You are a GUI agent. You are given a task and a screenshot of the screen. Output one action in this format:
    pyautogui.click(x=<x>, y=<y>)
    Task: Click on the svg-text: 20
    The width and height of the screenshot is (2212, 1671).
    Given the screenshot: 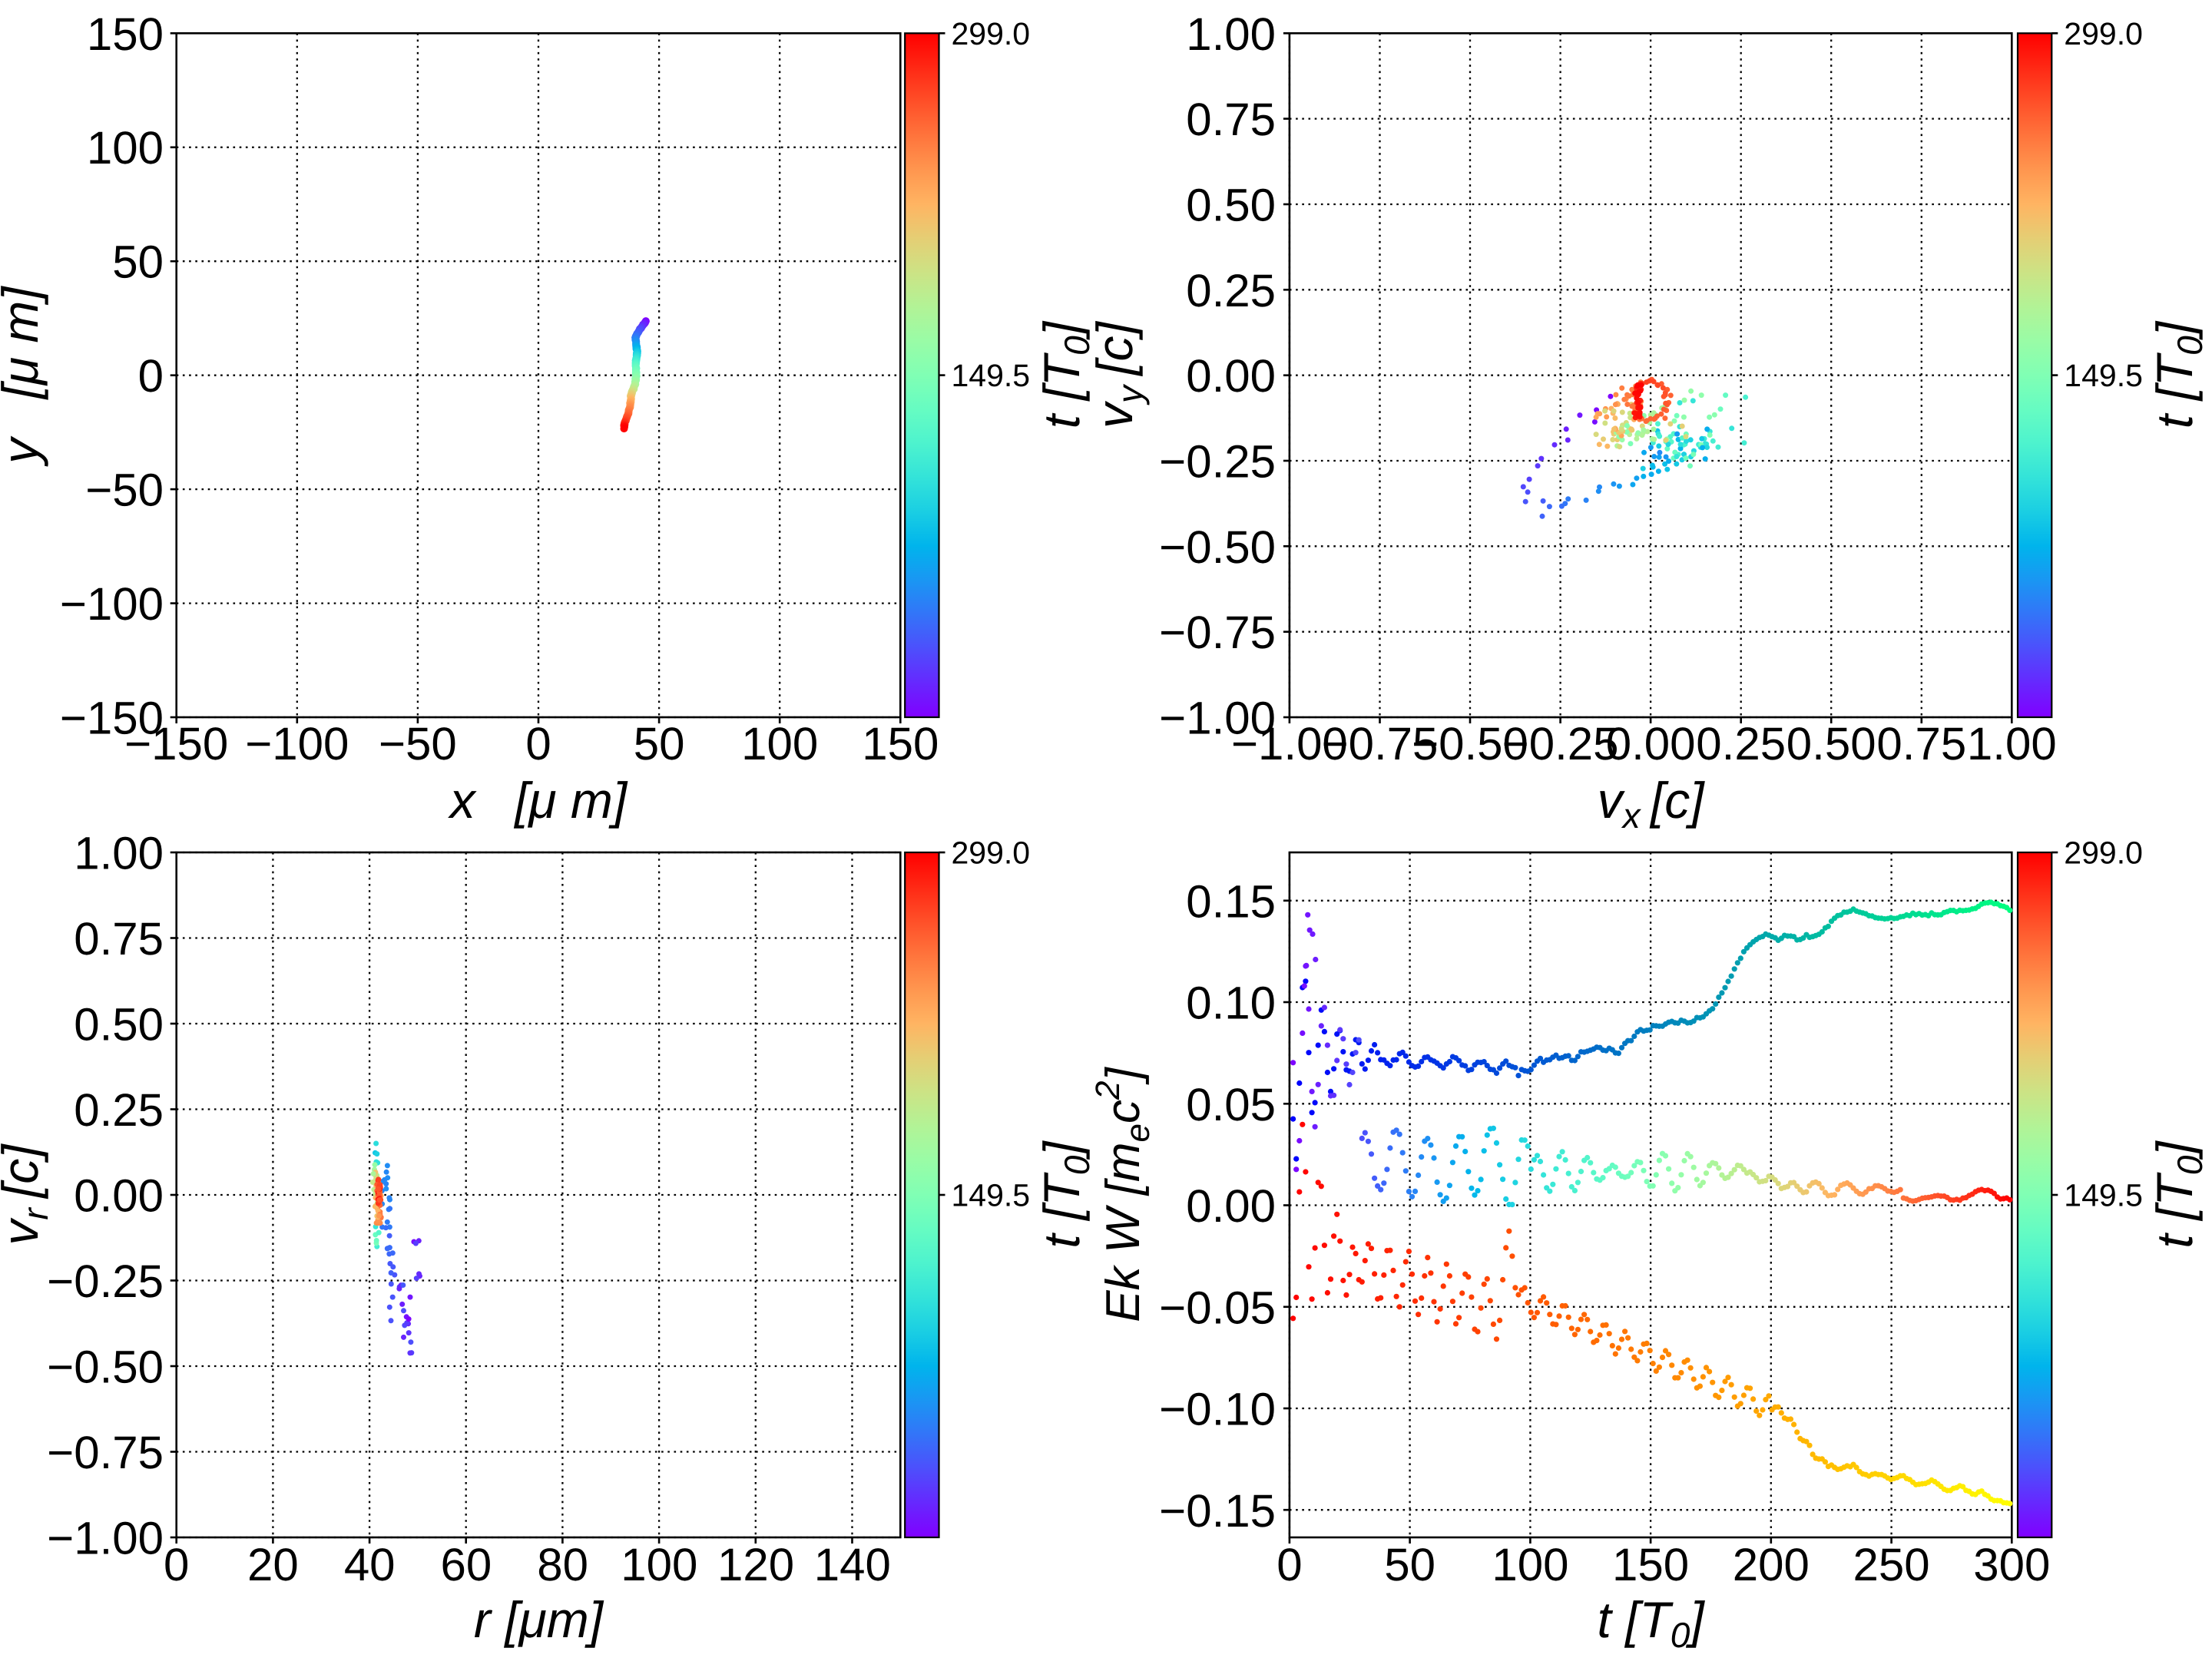 What is the action you would take?
    pyautogui.click(x=273, y=1564)
    